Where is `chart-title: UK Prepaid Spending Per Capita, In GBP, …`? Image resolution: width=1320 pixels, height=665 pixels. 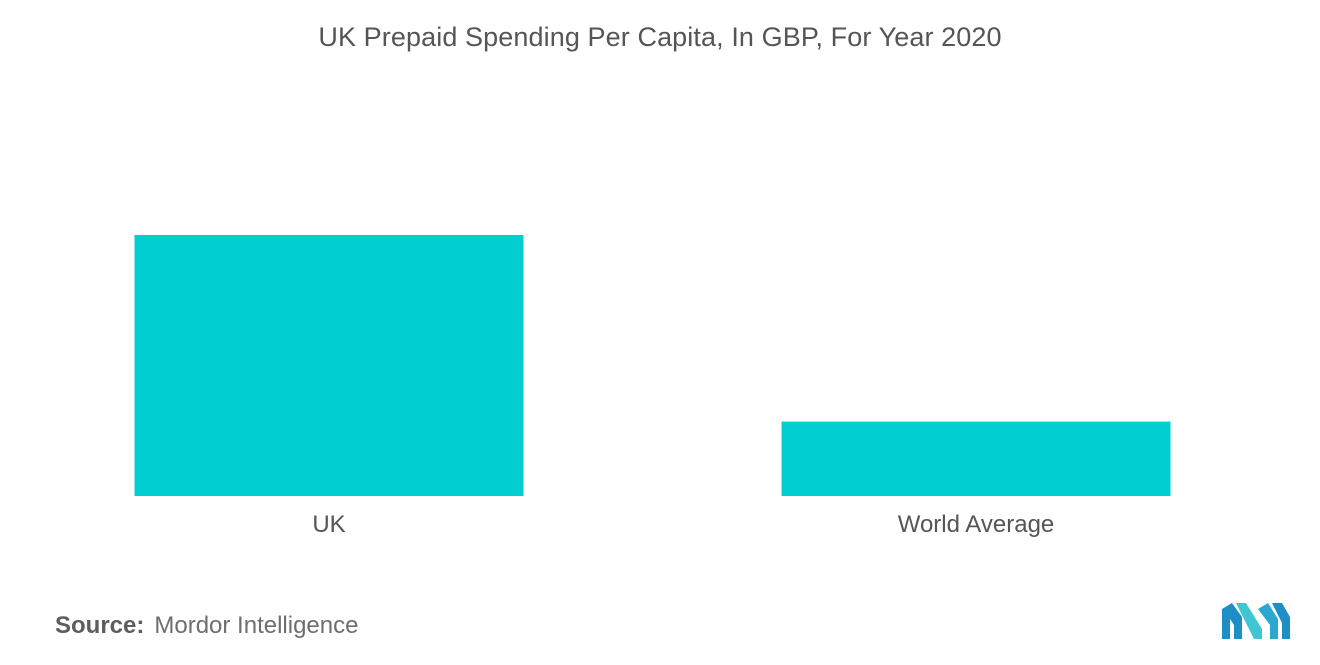 chart-title: UK Prepaid Spending Per Capita, In GBP, … is located at coordinates (660, 37).